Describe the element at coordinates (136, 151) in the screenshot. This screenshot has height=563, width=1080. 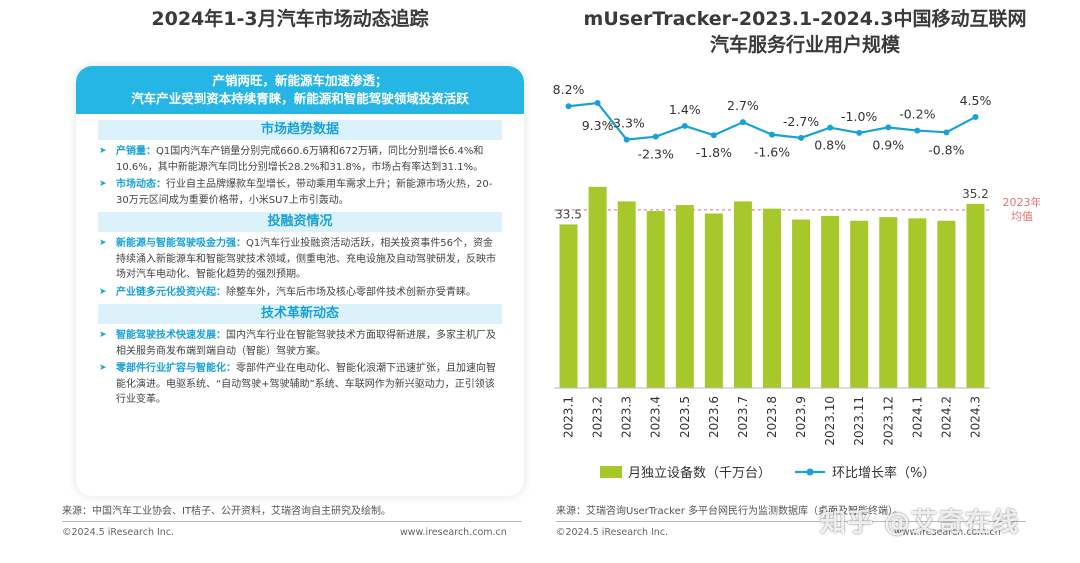
I see `bullet-key: 产销量：` at that location.